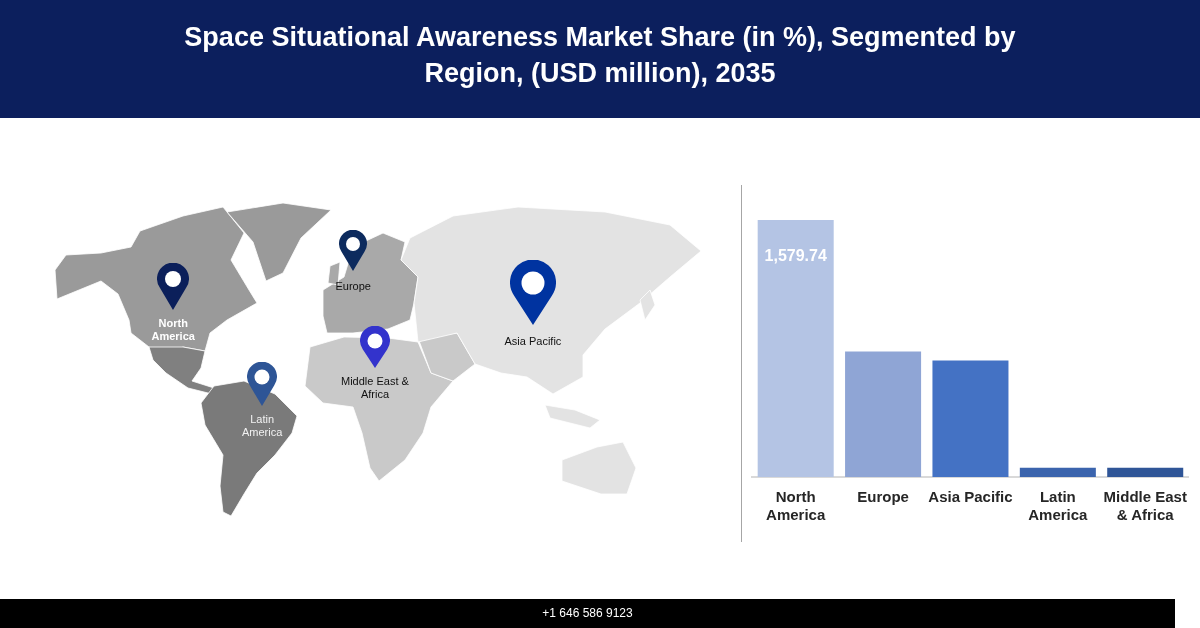  Describe the element at coordinates (353, 286) in the screenshot. I see `category-label: Europe` at that location.